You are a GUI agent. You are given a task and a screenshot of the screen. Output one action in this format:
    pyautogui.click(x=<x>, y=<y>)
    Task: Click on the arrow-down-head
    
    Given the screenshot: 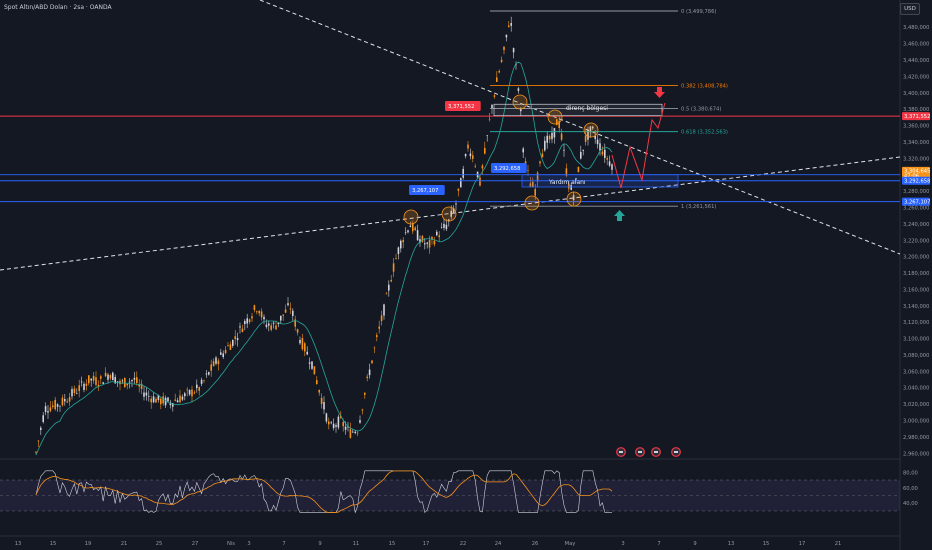 What is the action you would take?
    pyautogui.click(x=659, y=95)
    